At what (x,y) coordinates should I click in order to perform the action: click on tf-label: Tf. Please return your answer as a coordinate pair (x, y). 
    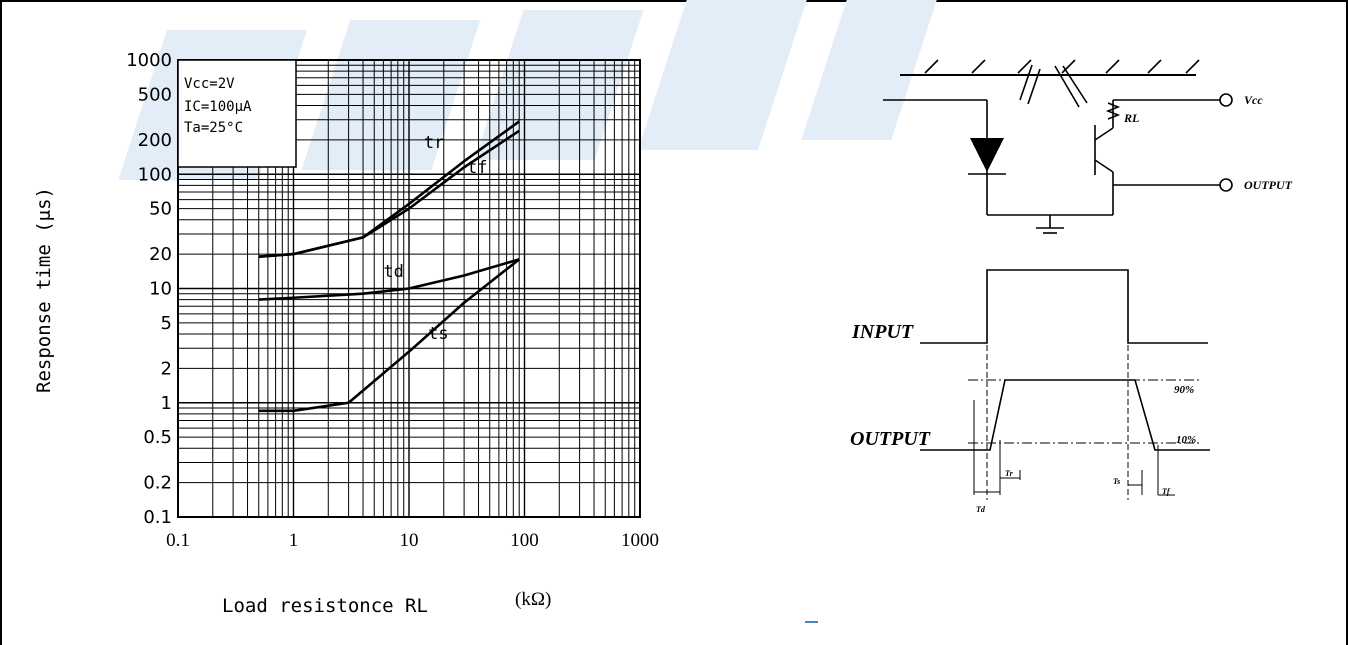
    Looking at the image, I should click on (1166, 491).